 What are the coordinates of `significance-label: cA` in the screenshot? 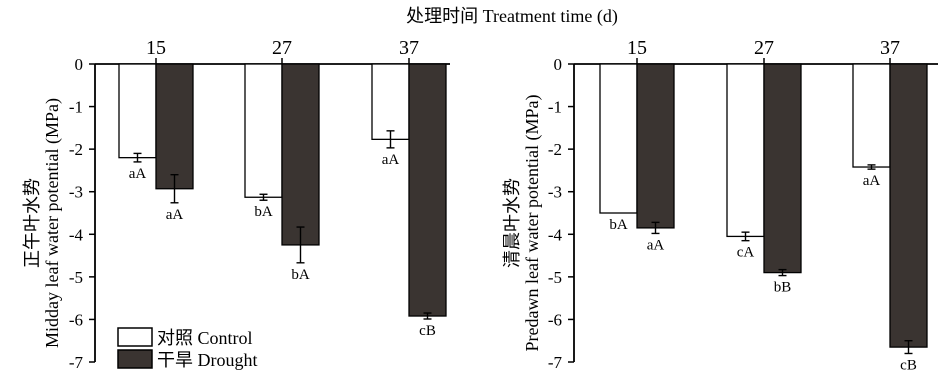 It's located at (746, 253).